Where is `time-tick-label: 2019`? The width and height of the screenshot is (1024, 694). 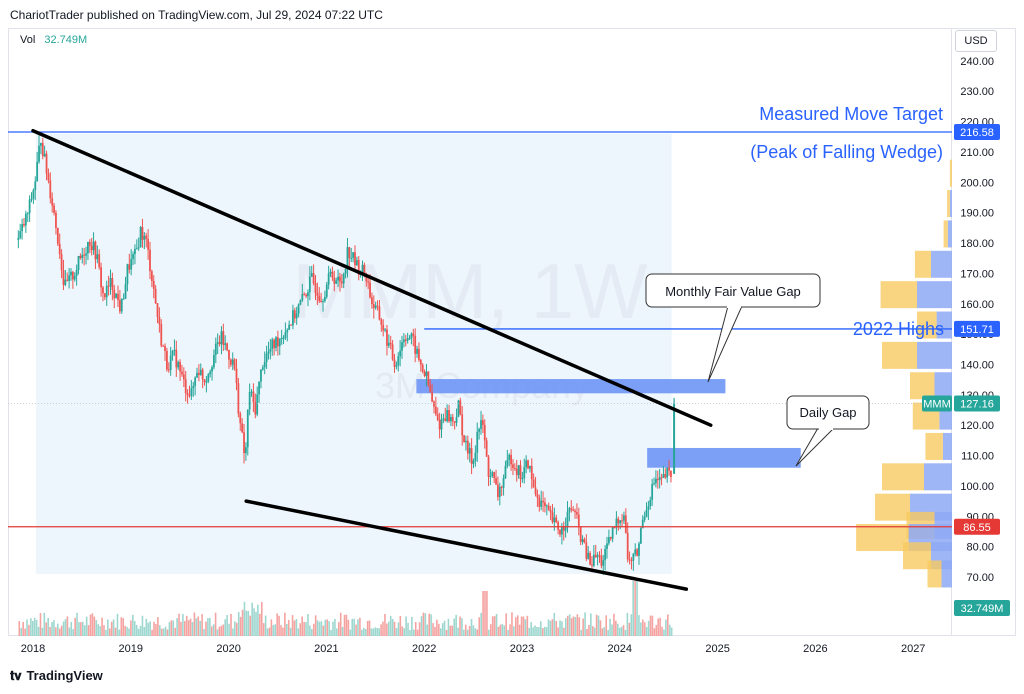 time-tick-label: 2019 is located at coordinates (131, 649).